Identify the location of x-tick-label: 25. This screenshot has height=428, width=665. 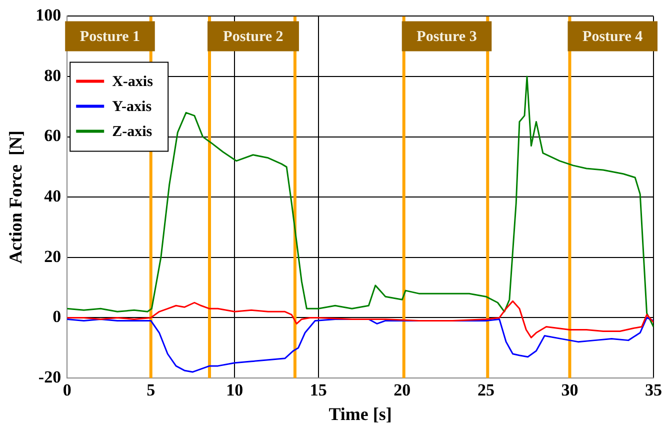
(485, 390).